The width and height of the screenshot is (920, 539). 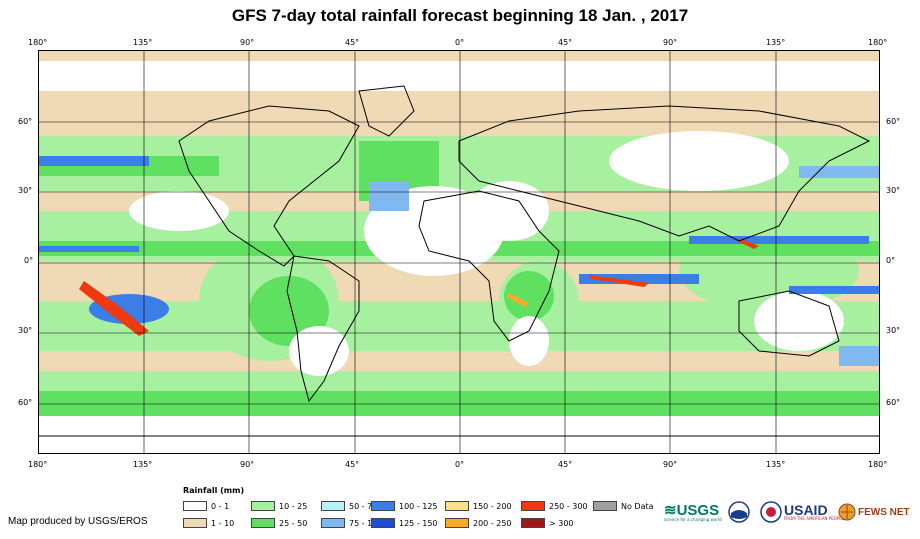 I want to click on legend-item: 50 - 75, so click(x=349, y=506).